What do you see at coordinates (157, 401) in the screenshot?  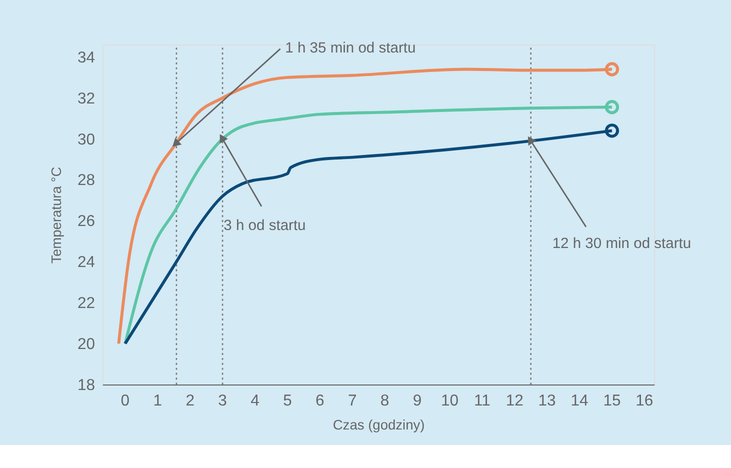 I see `x-tick-label: 1` at bounding box center [157, 401].